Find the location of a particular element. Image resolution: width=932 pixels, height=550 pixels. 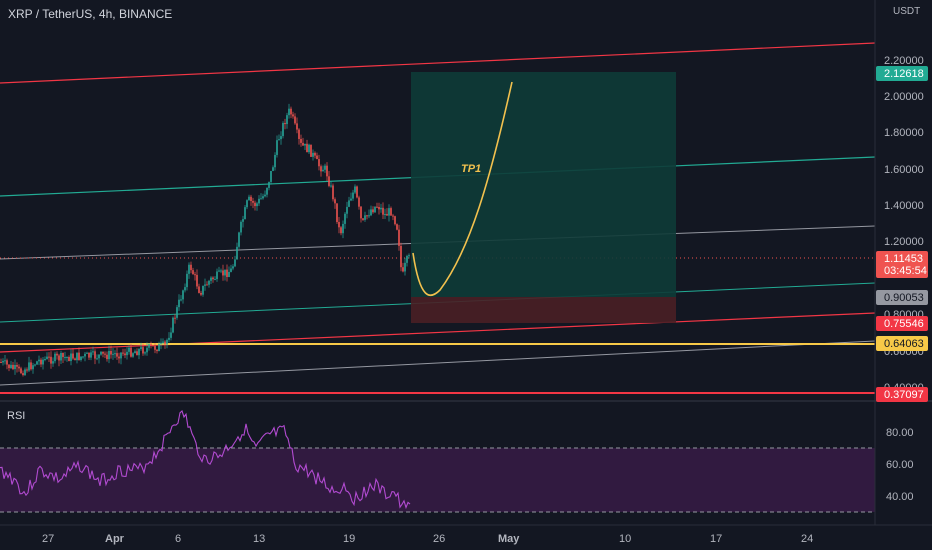

time-tick: May is located at coordinates (509, 539).